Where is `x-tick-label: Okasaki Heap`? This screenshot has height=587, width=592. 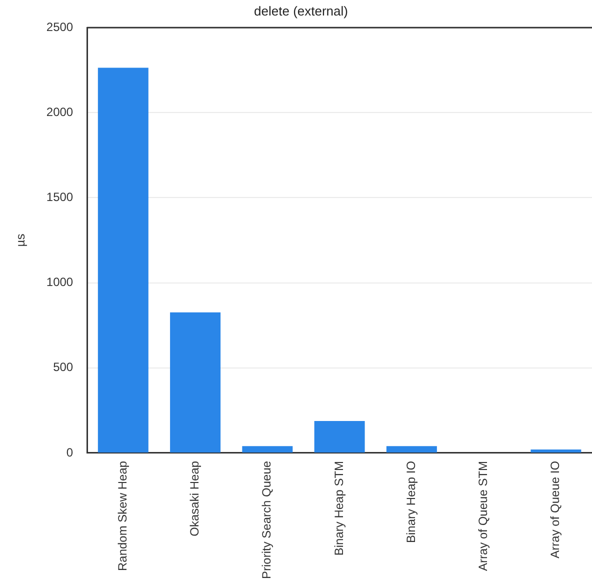
x-tick-label: Okasaki Heap is located at coordinates (195, 498).